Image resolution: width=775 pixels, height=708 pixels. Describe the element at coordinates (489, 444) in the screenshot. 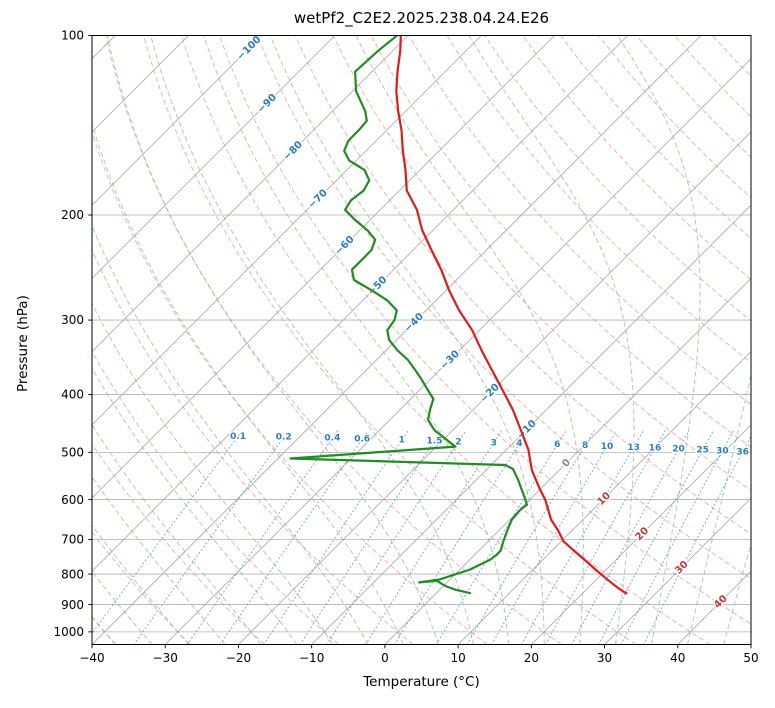

I see `mixing-ratio-labels: 0.1 0.2 0.4 0.6 1 1.5 2 3 4 6 8 10 13 16 20 25 30 36` at that location.